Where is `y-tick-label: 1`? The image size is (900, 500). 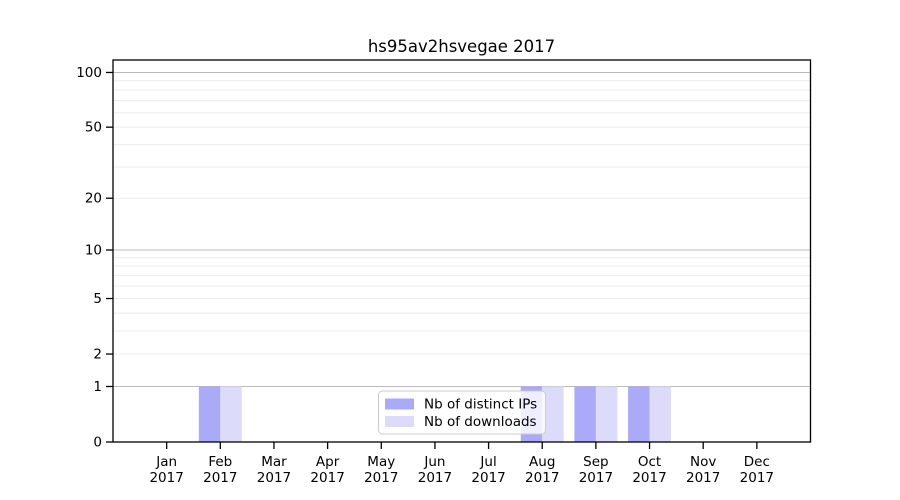 y-tick-label: 1 is located at coordinates (97, 387).